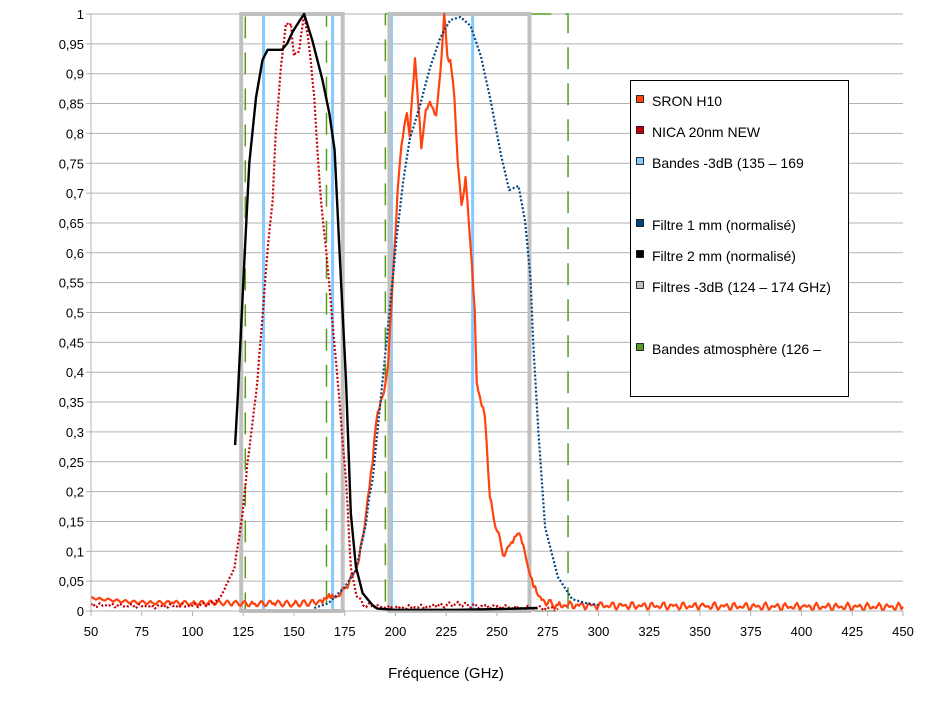 The width and height of the screenshot is (939, 726). Describe the element at coordinates (71, 342) in the screenshot. I see `y-tick-label: 0,45` at that location.